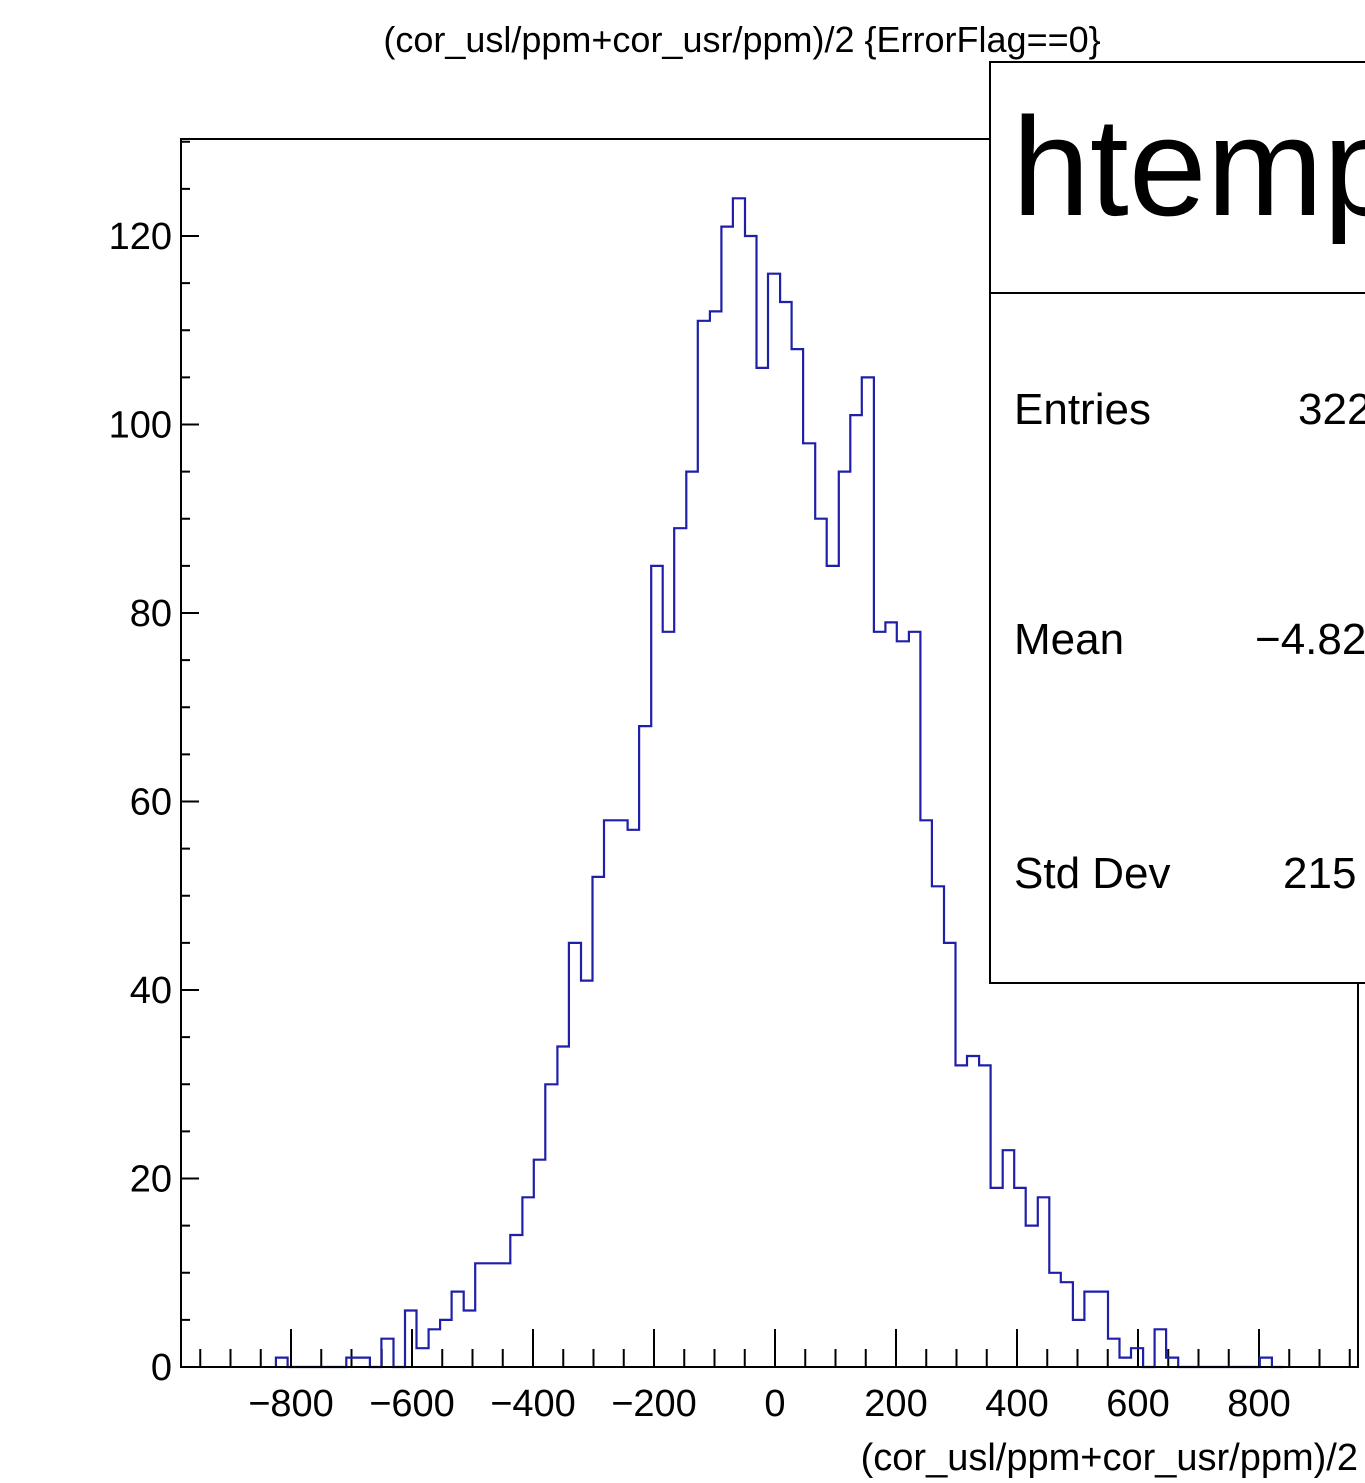  I want to click on stats-entries-label: Entries, so click(1082, 409).